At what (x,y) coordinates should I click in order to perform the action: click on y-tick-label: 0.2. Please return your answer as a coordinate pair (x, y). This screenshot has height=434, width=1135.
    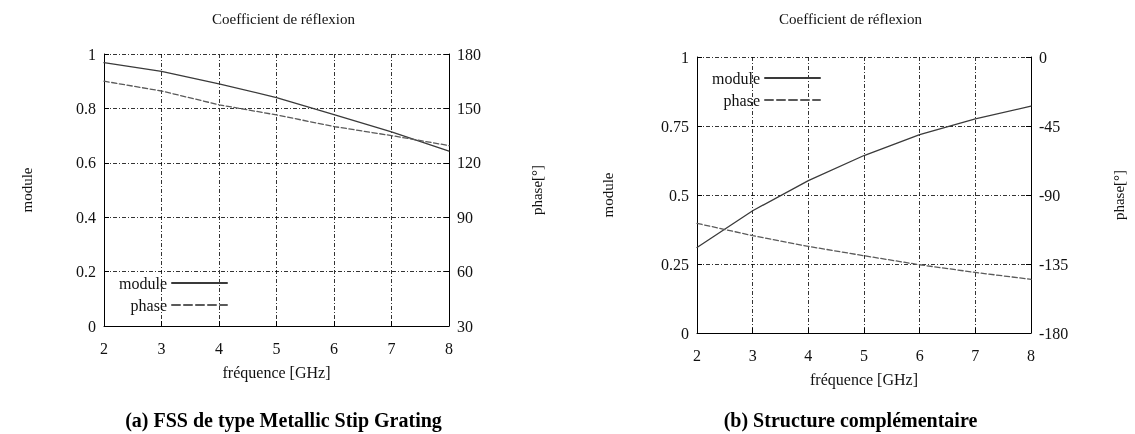
    Looking at the image, I should click on (86, 272).